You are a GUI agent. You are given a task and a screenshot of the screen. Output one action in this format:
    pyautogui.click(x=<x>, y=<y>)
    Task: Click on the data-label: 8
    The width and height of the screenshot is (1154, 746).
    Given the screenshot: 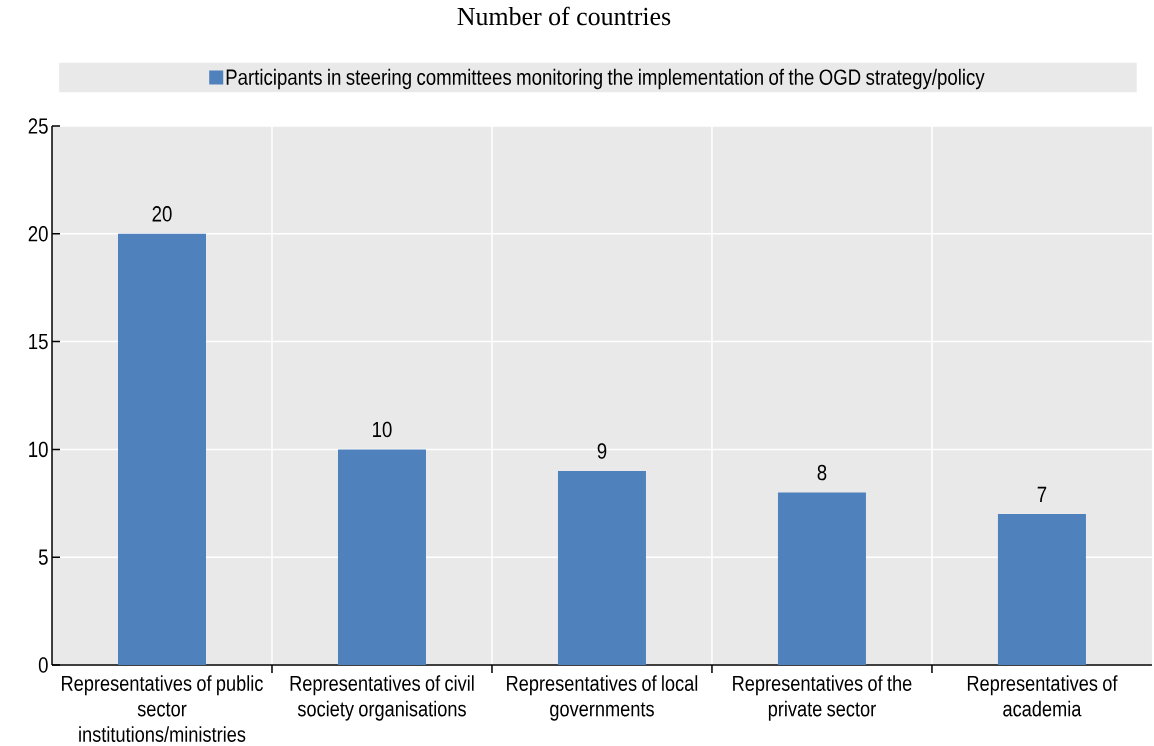 What is the action you would take?
    pyautogui.click(x=822, y=472)
    